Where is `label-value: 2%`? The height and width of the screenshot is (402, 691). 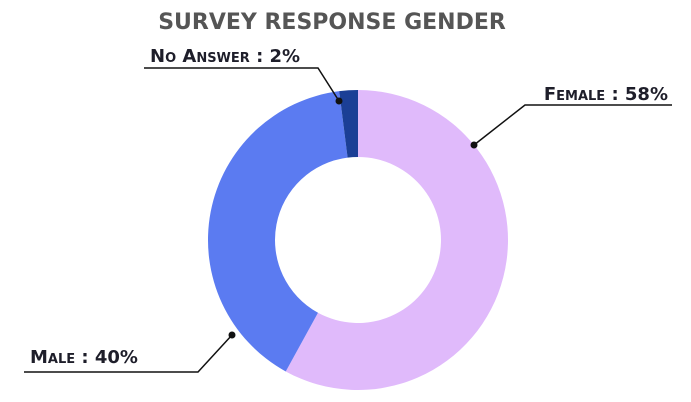 label-value: 2% is located at coordinates (285, 56).